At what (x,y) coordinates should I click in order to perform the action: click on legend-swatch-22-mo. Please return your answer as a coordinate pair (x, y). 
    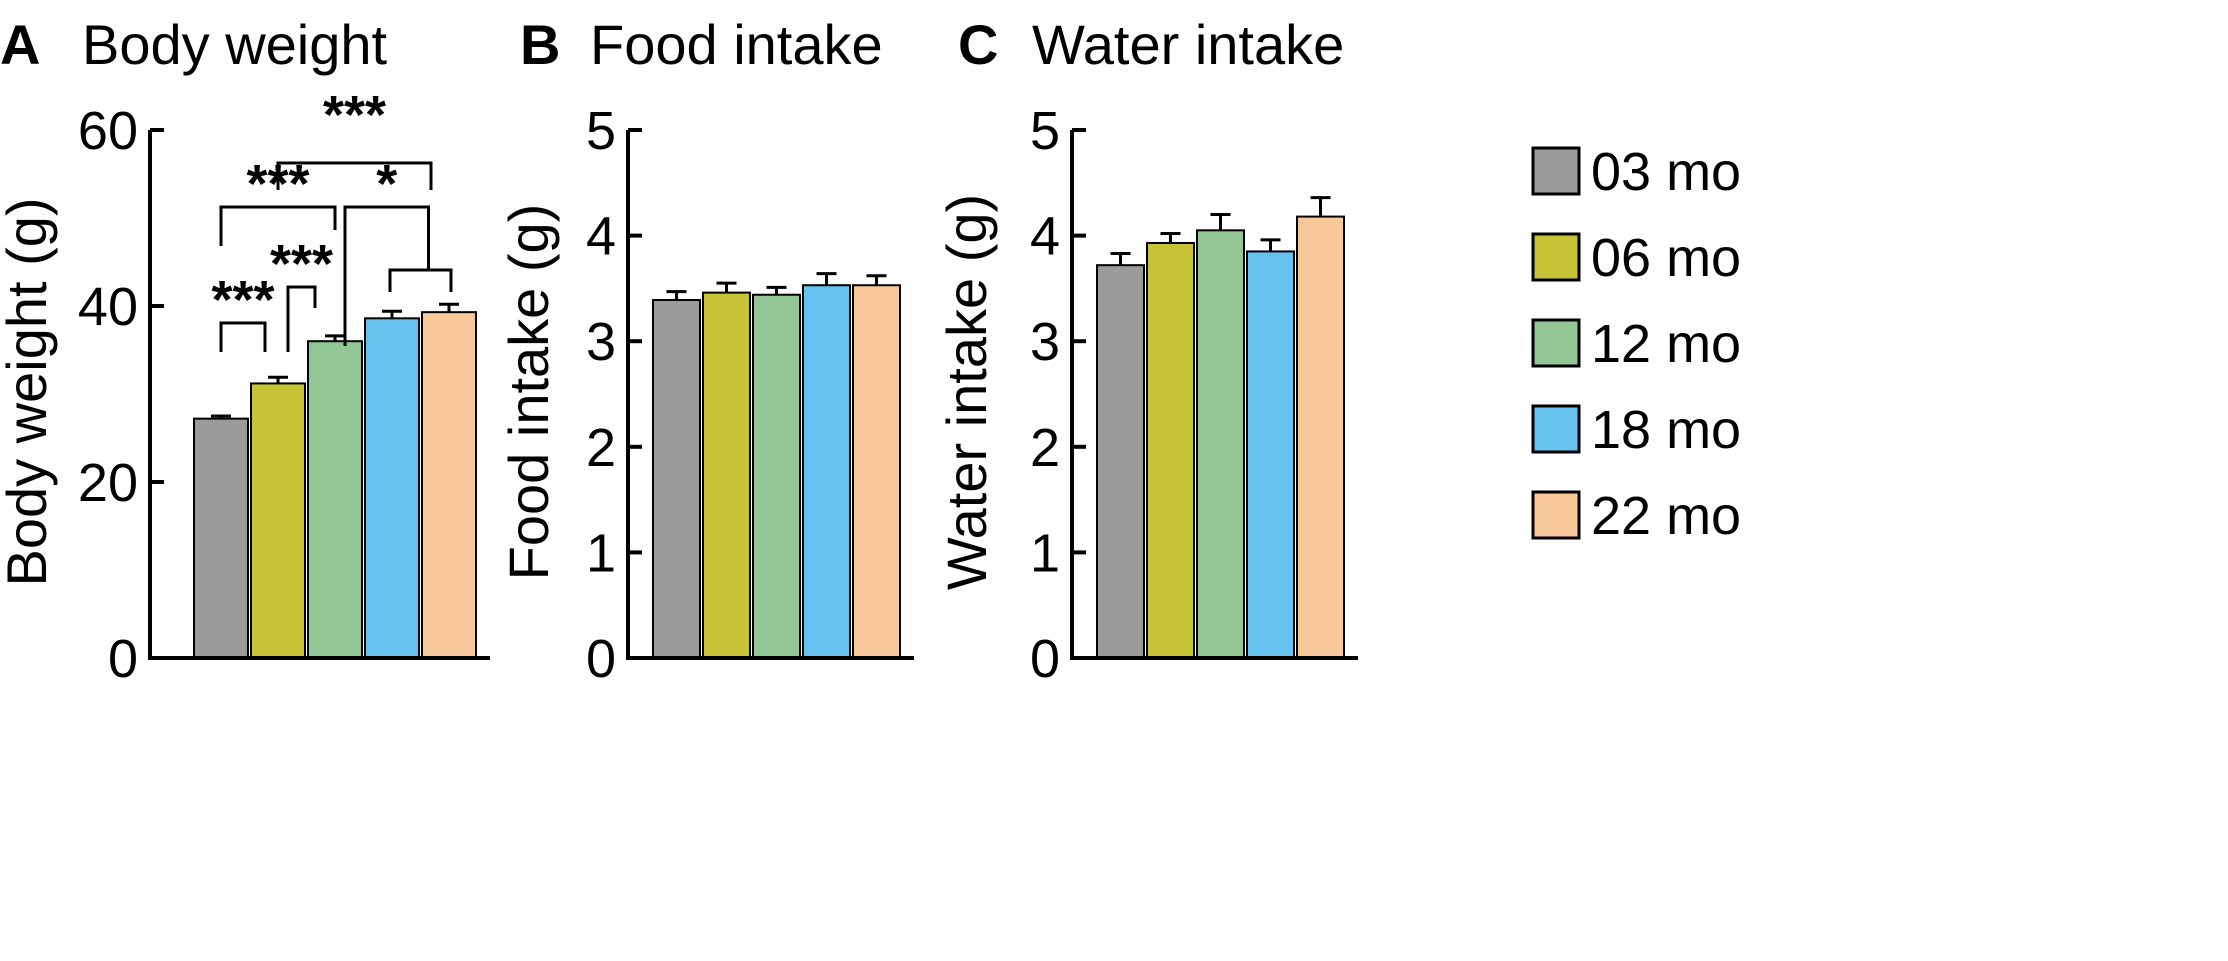
    Looking at the image, I should click on (1556, 515).